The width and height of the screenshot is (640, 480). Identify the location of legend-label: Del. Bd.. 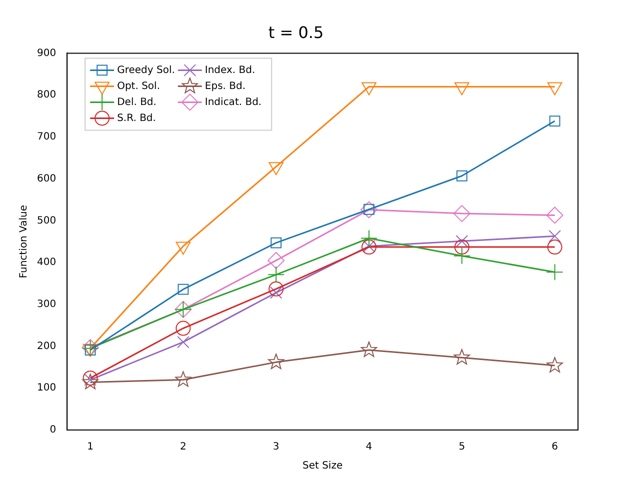
(136, 102).